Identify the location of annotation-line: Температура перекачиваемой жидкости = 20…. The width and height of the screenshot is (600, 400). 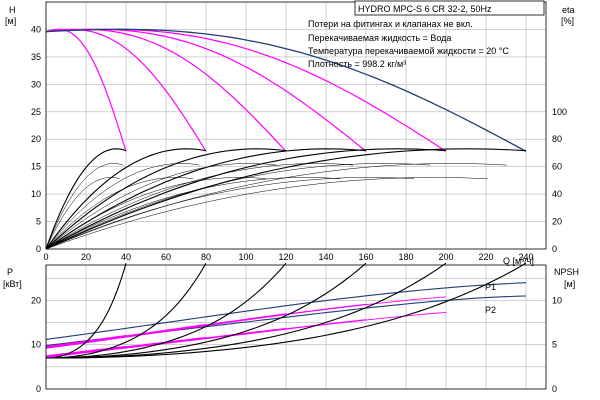
(408, 51).